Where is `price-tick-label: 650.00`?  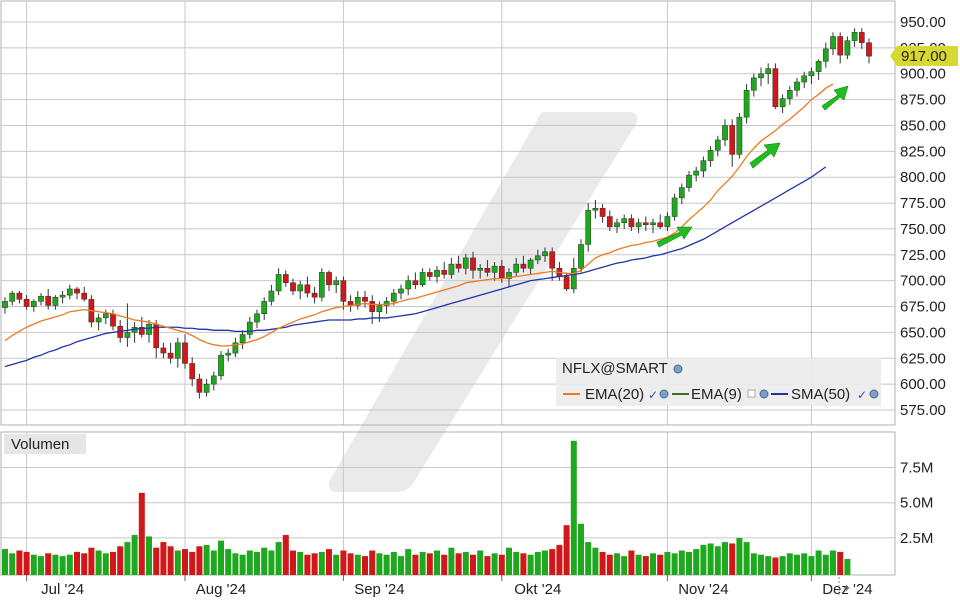 price-tick-label: 650.00 is located at coordinates (923, 332).